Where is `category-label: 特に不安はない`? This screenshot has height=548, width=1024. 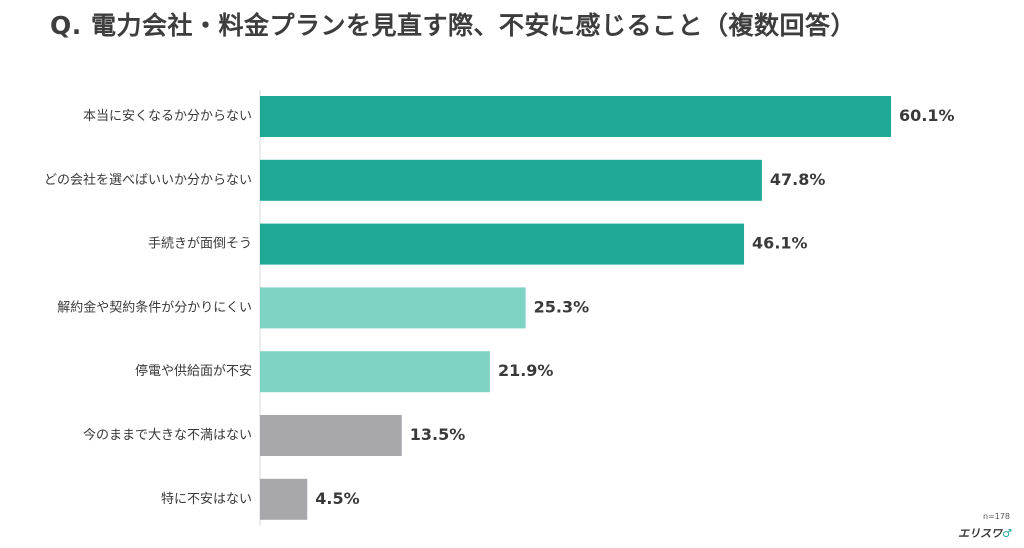
category-label: 特に不安はない is located at coordinates (206, 499).